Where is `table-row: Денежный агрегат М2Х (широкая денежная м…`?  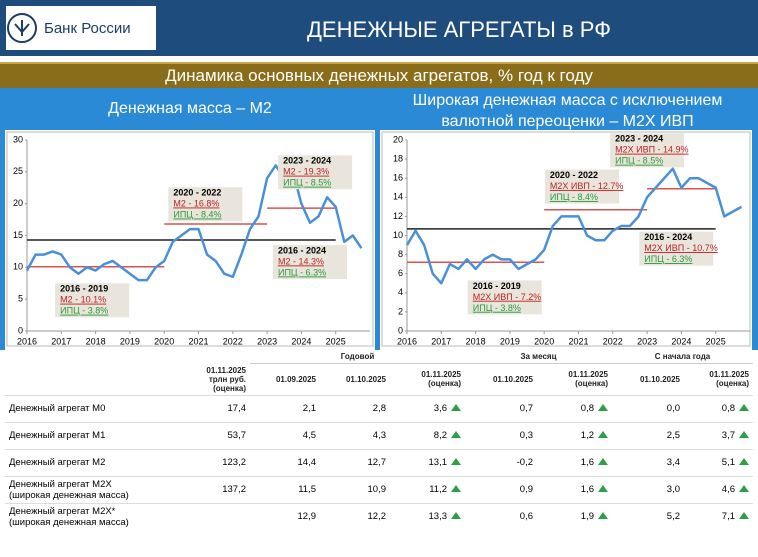
table-row: Денежный агрегат М2Х (широкая денежная м… is located at coordinates (379, 489).